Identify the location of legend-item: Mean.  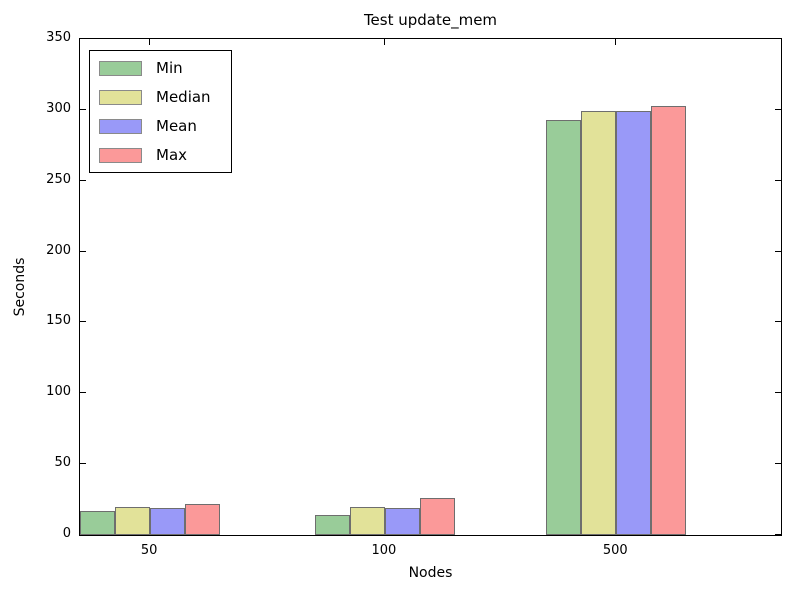
(155, 126).